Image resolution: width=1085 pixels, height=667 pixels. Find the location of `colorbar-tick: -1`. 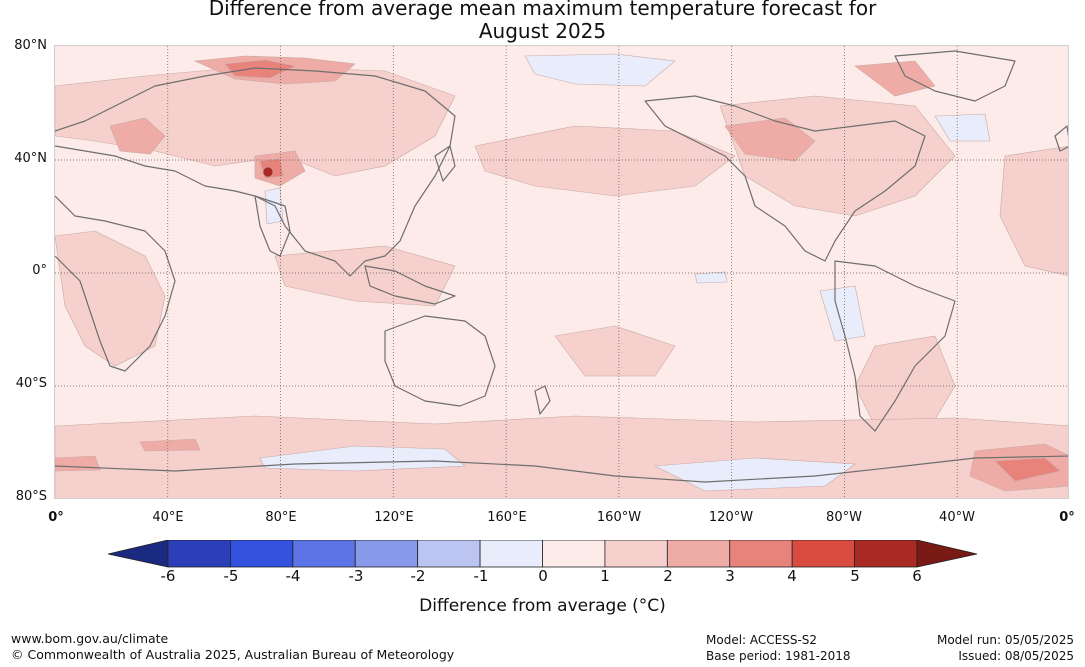

colorbar-tick: -1 is located at coordinates (481, 576).